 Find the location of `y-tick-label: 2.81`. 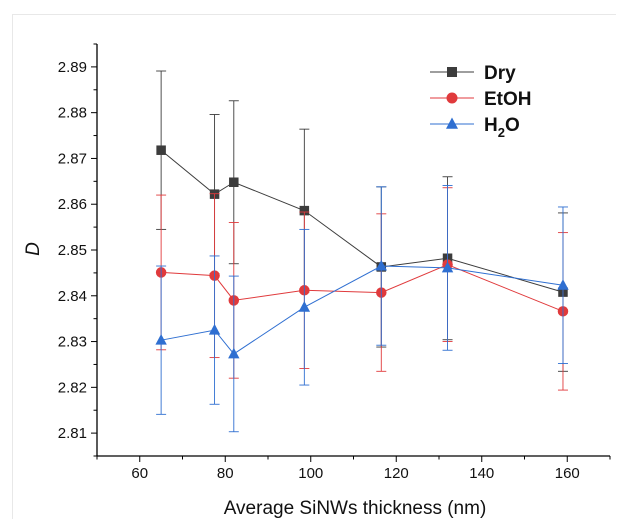

y-tick-label: 2.81 is located at coordinates (72, 433).